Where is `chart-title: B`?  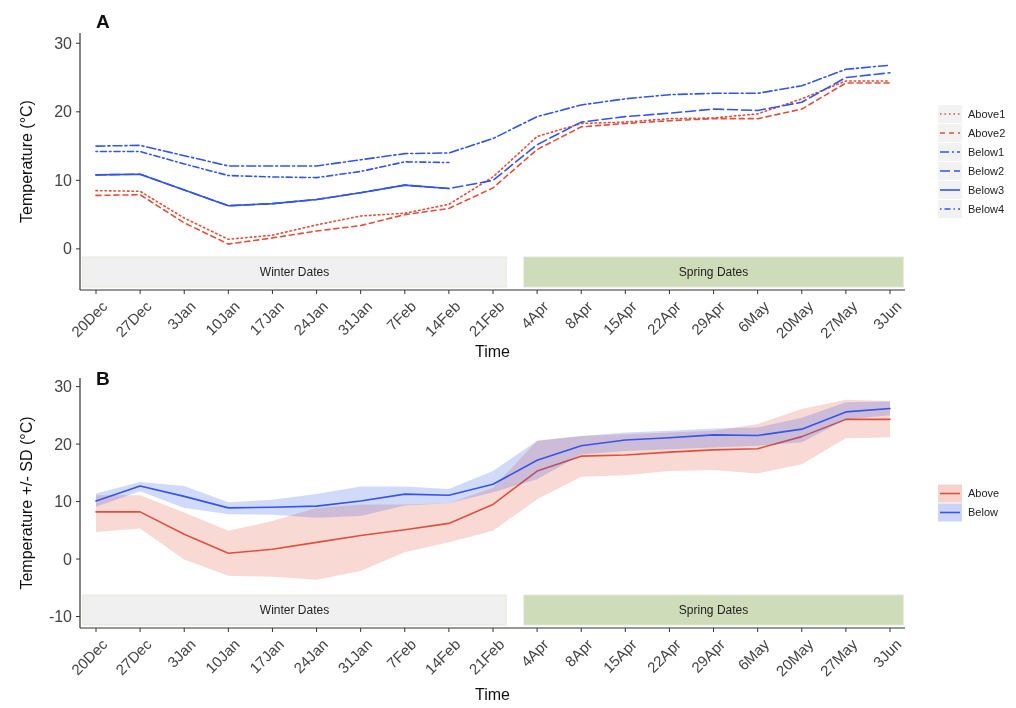 chart-title: B is located at coordinates (103, 378).